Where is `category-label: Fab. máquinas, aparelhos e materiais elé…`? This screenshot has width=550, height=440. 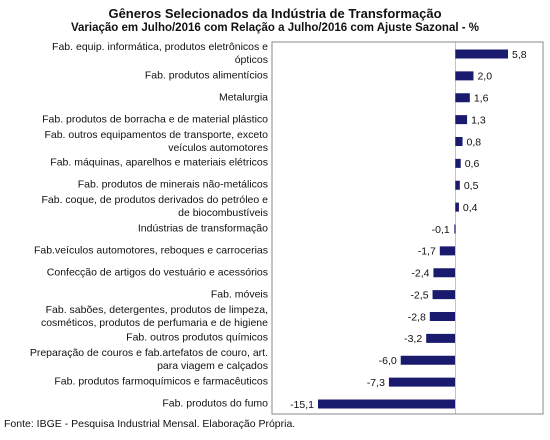 category-label: Fab. máquinas, aparelhos e materiais elé… is located at coordinates (159, 162).